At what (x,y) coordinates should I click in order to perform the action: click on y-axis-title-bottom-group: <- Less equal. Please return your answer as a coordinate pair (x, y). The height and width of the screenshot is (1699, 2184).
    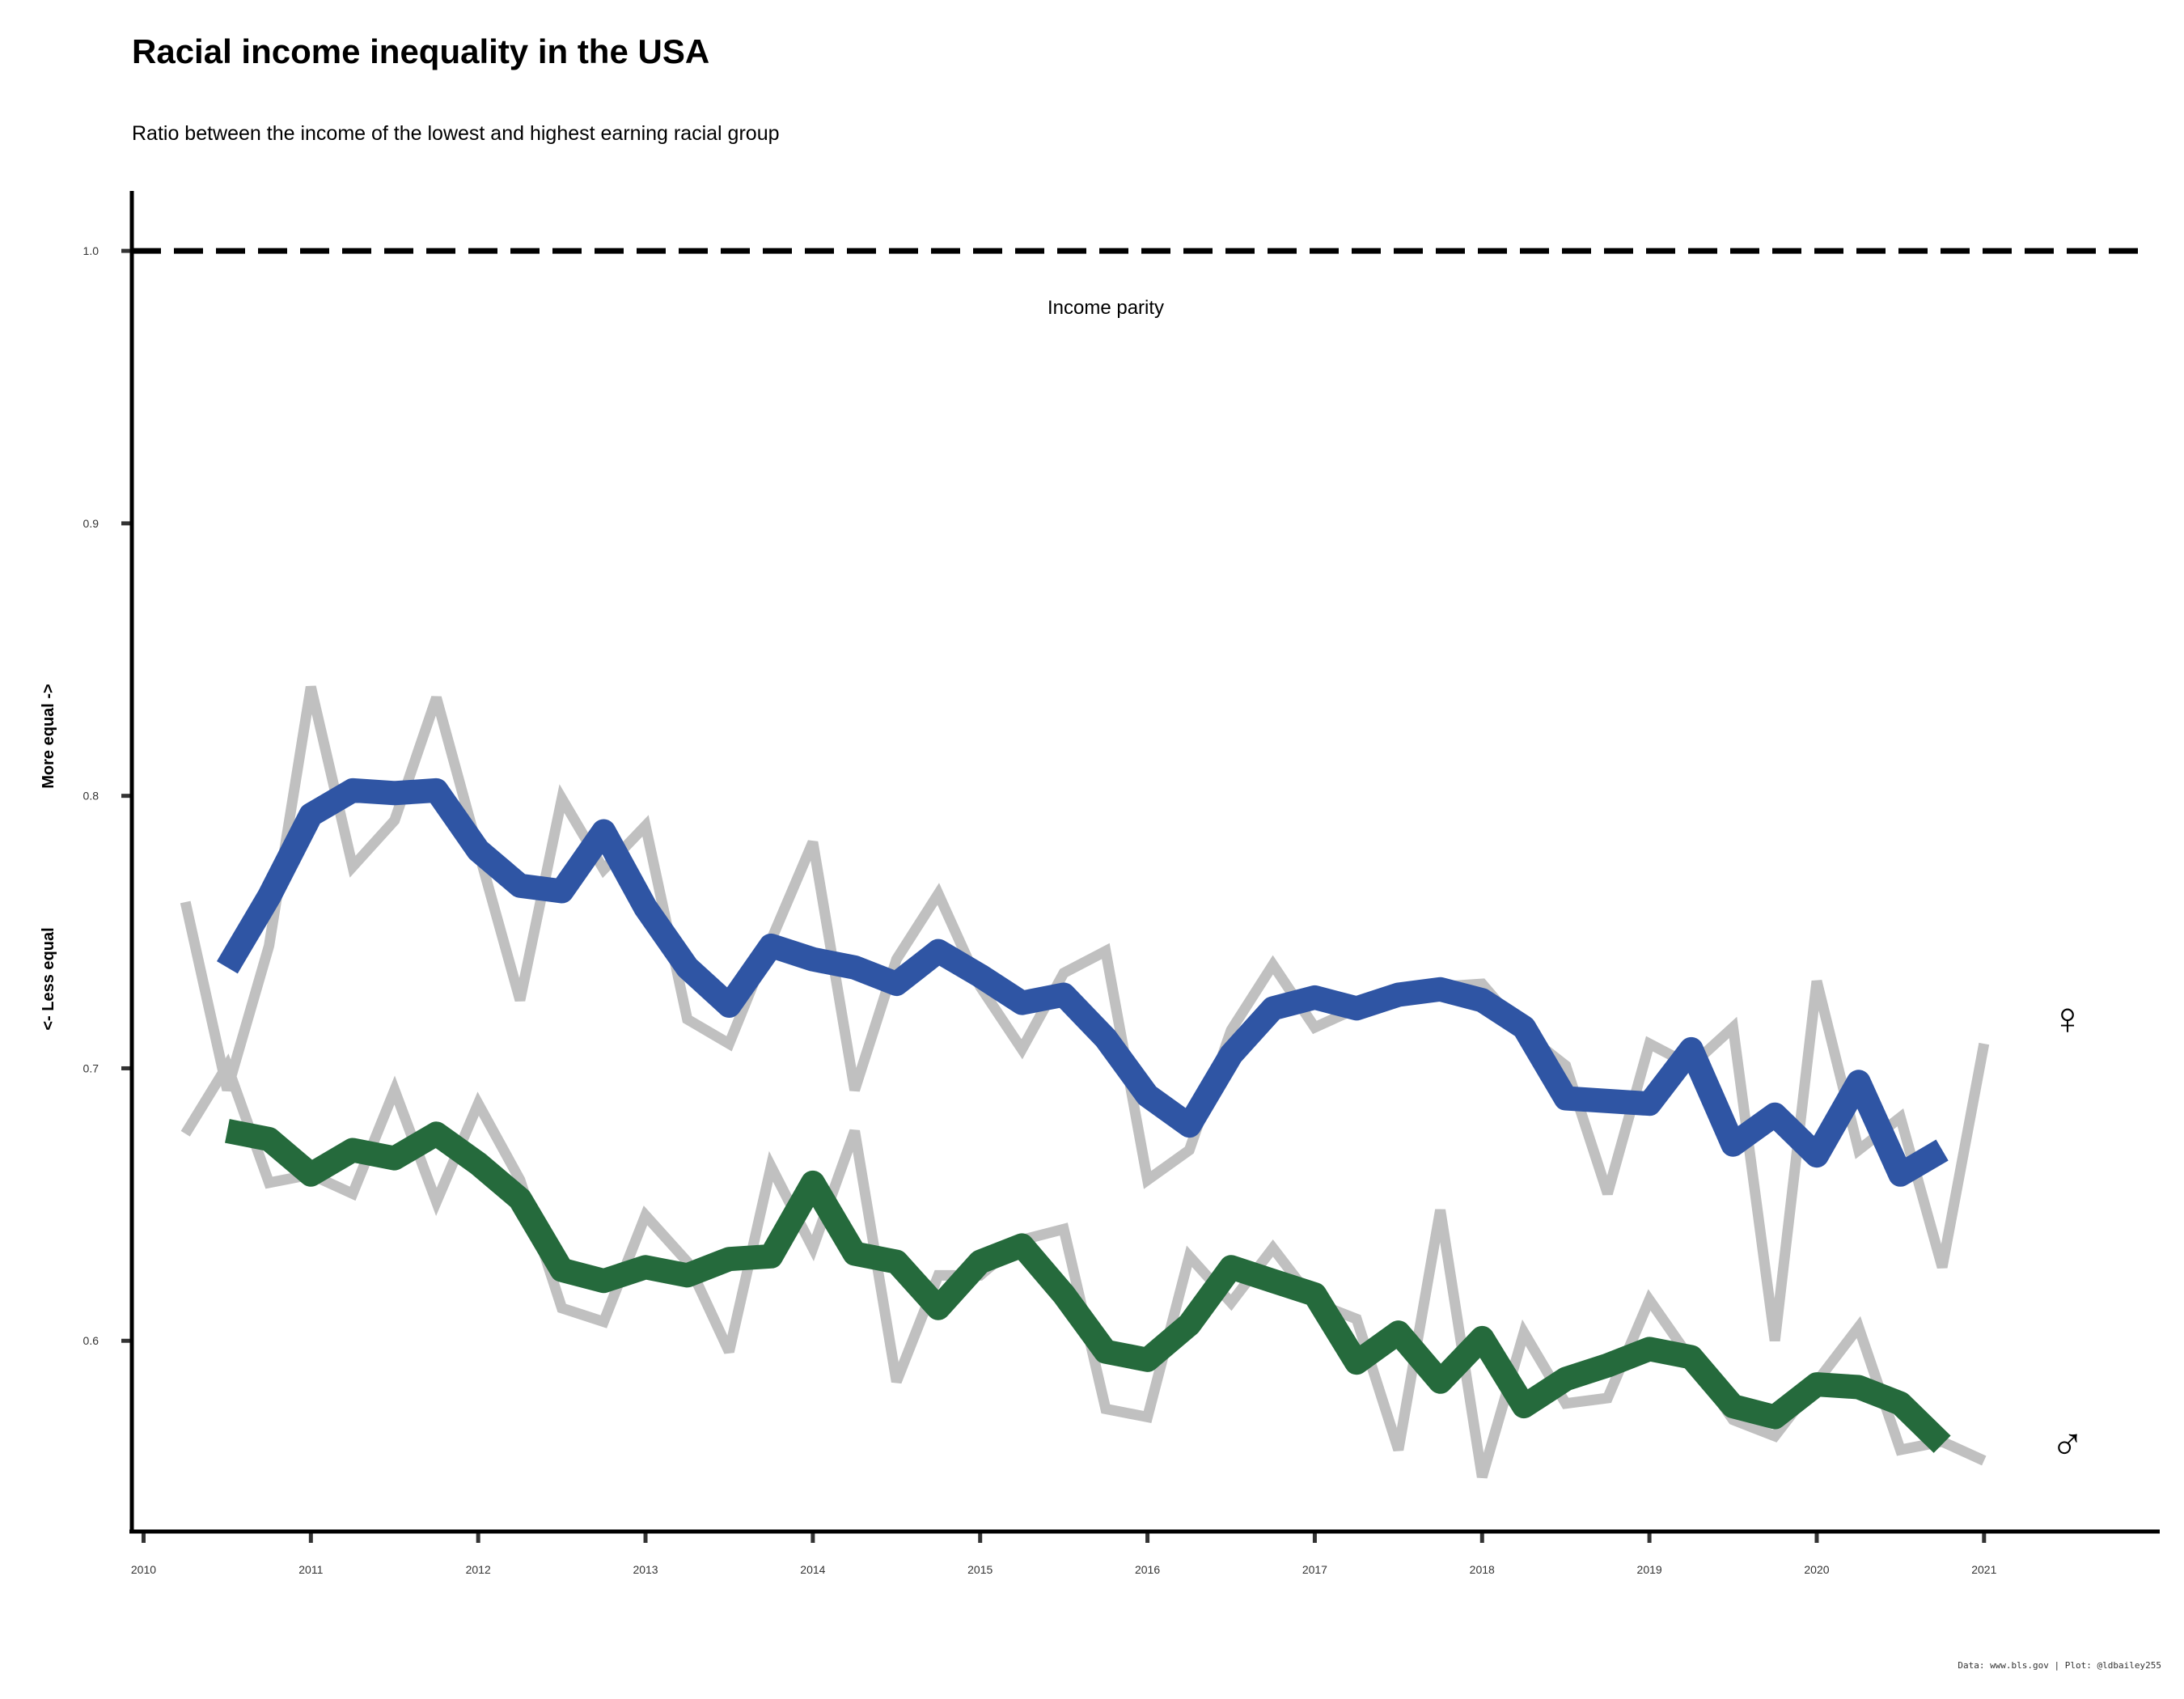
    Looking at the image, I should click on (48, 979).